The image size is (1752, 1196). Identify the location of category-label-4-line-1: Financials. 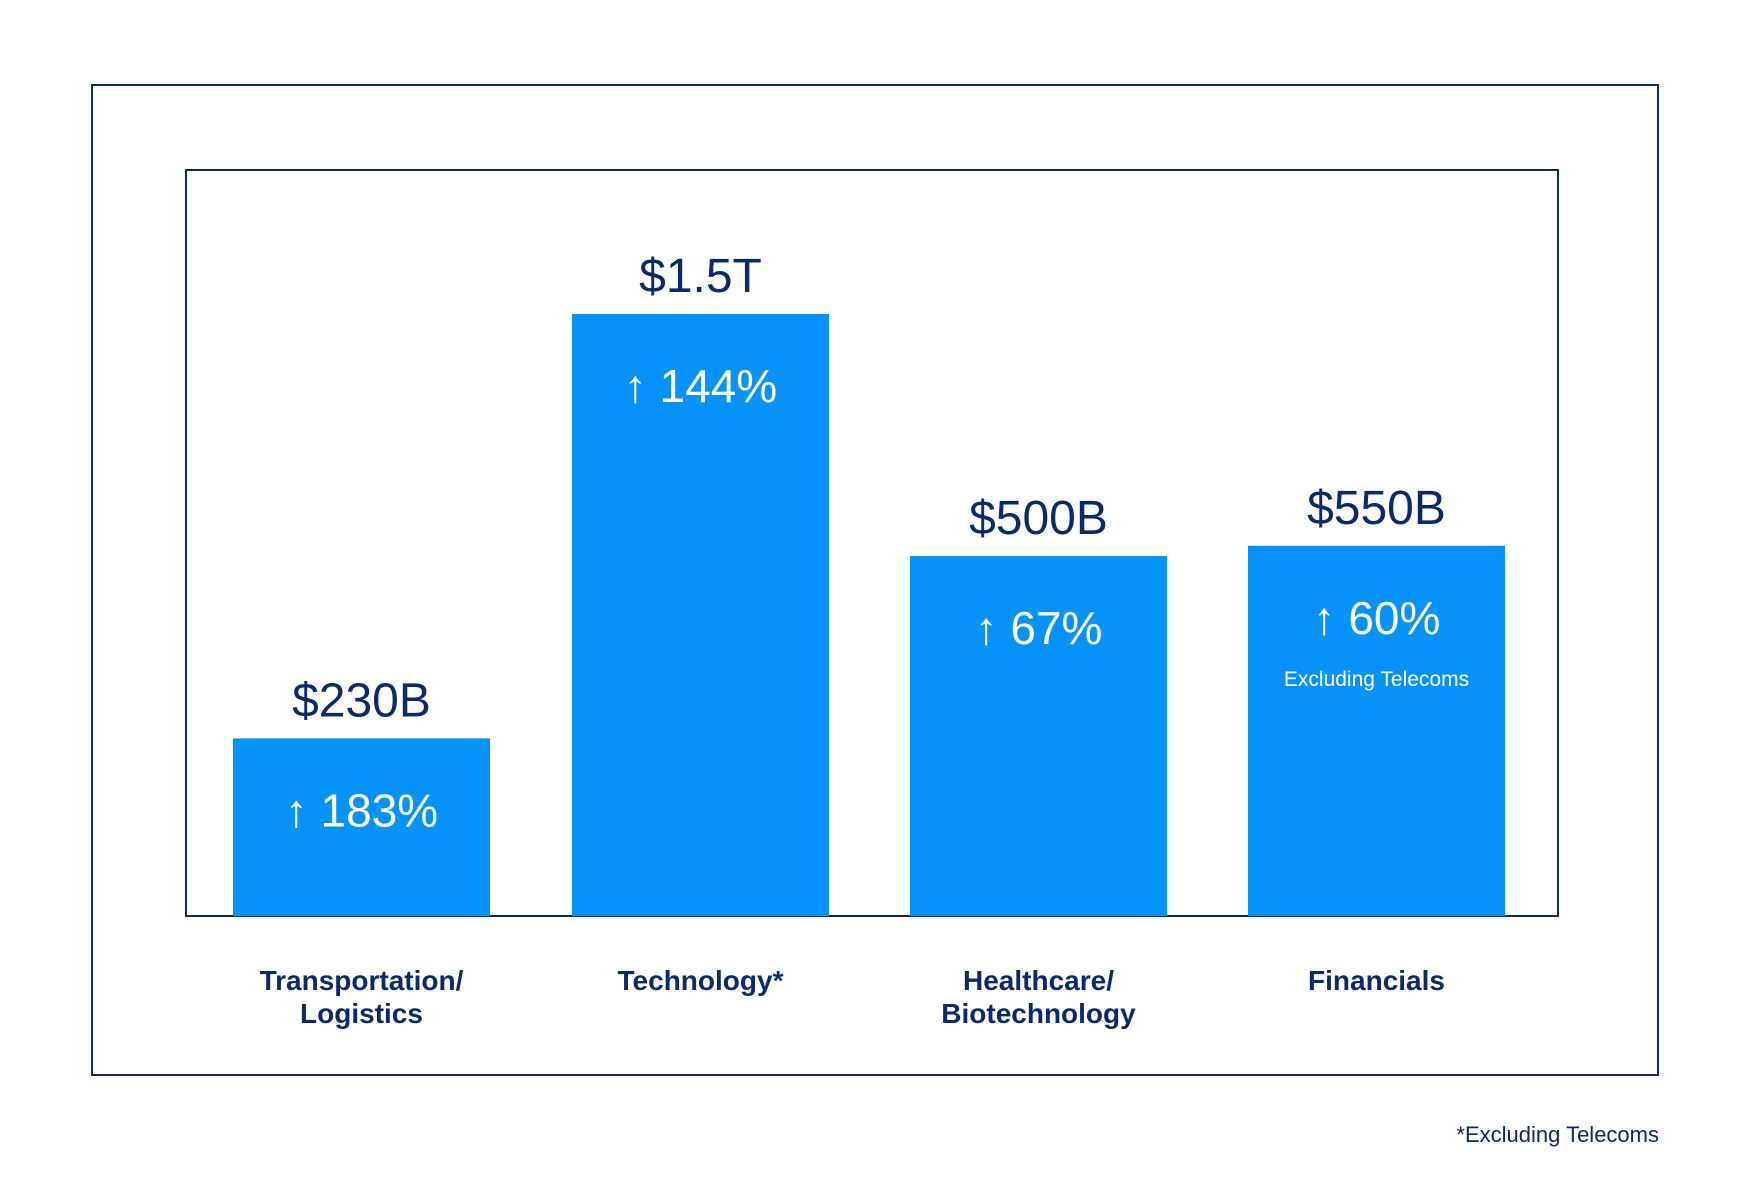
(1376, 980).